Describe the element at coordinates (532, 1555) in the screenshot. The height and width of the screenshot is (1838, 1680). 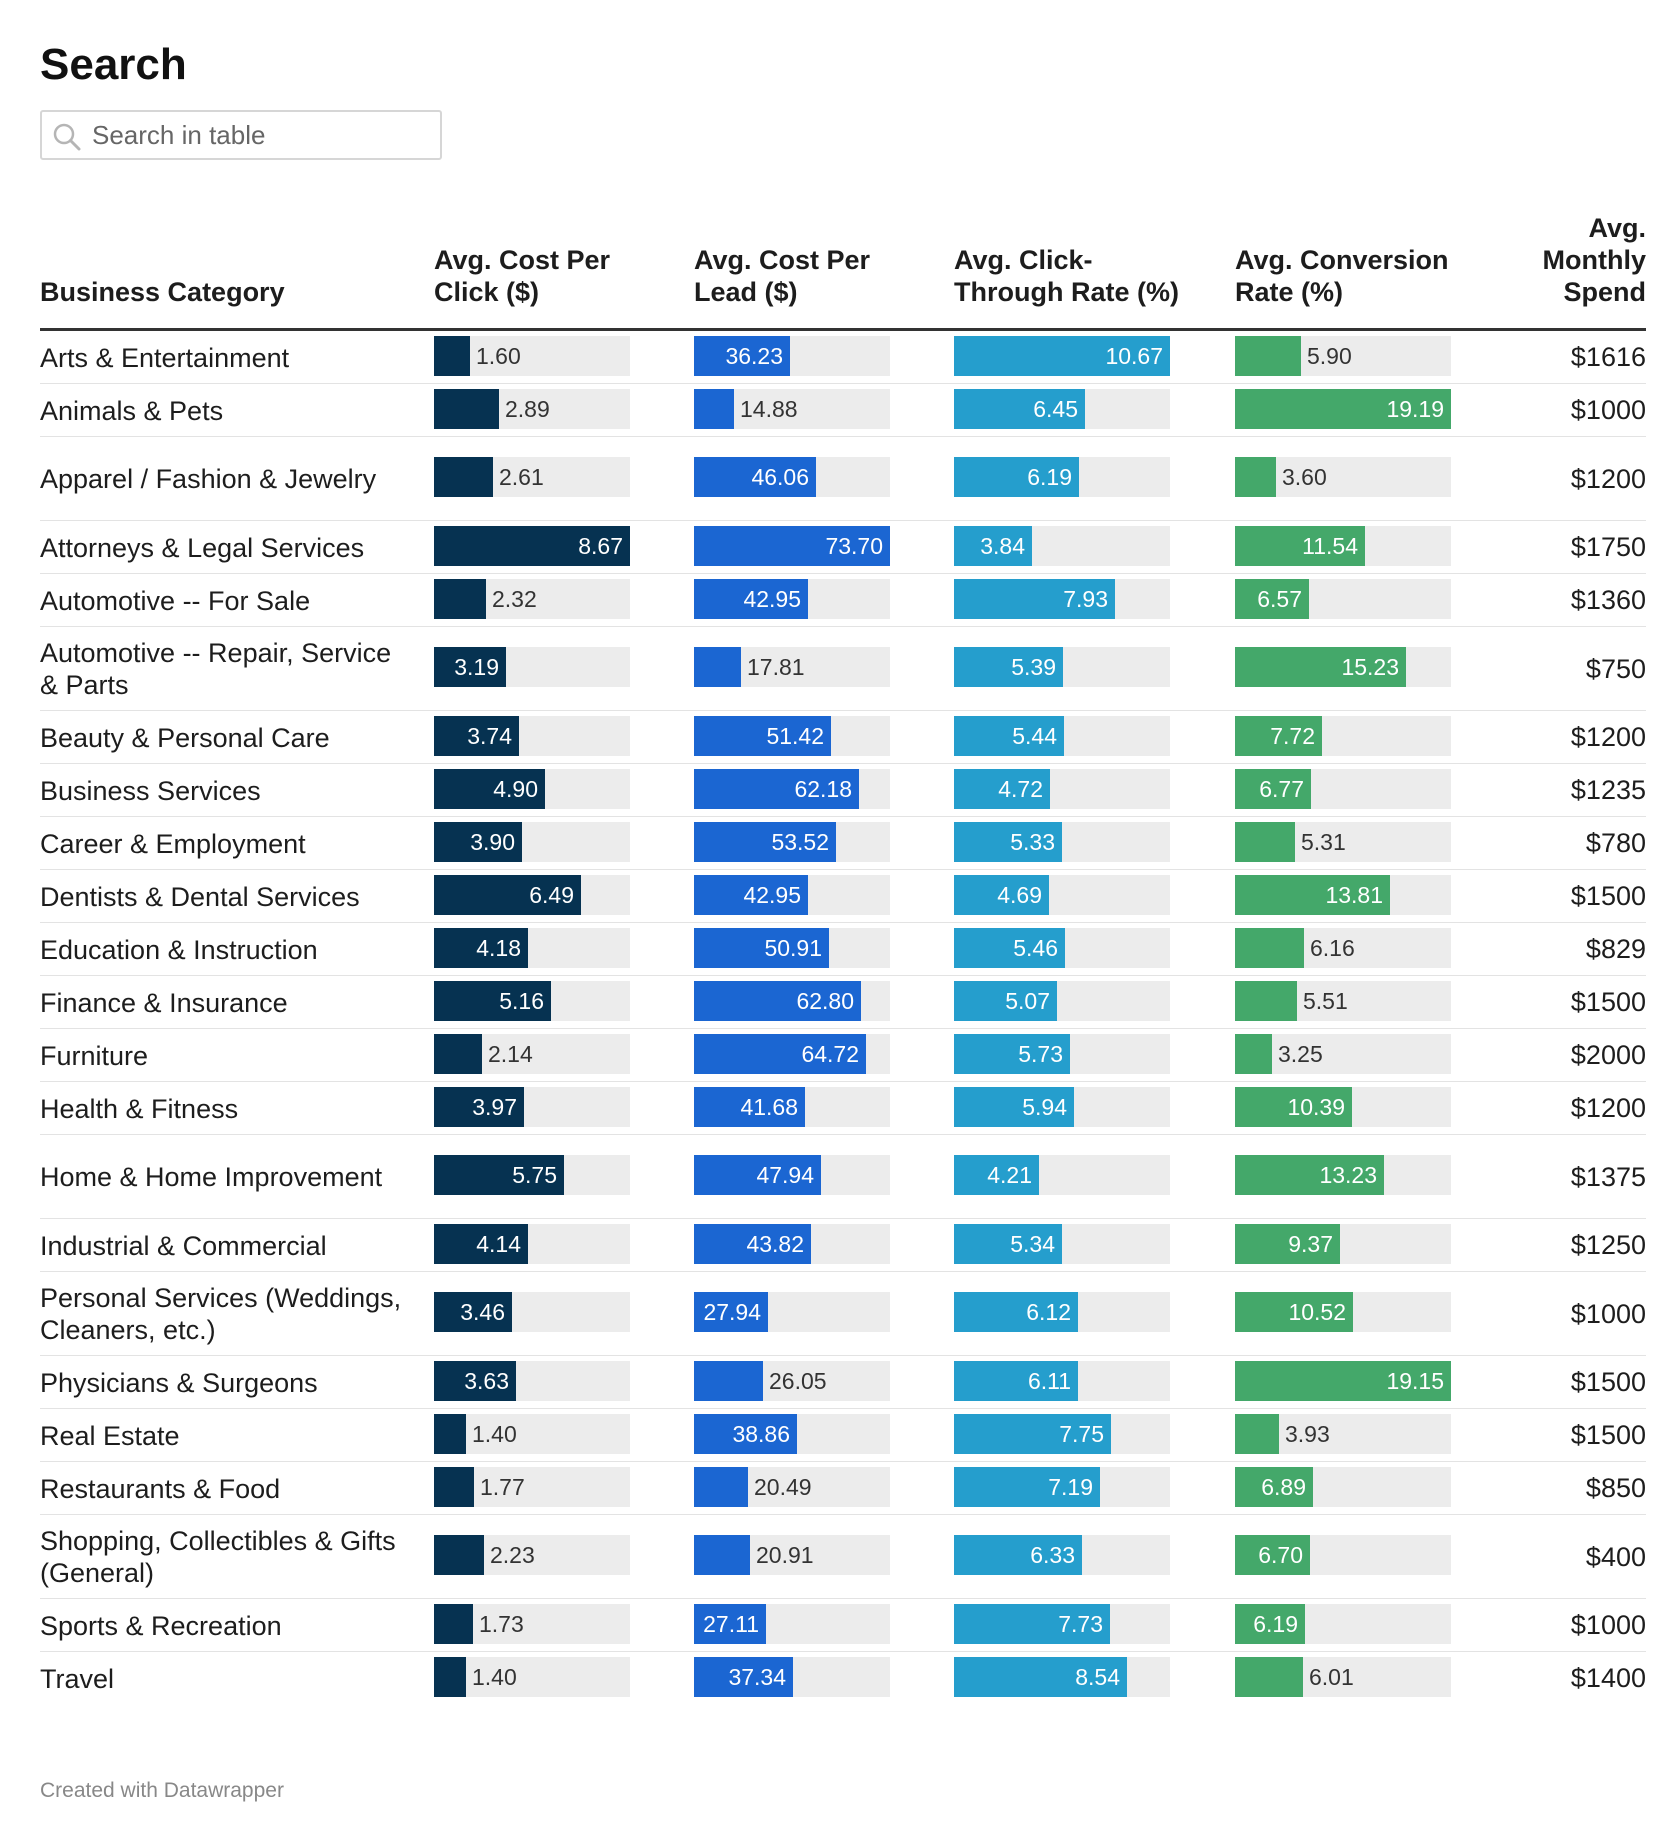
I see `cpc-bar-track: 2.23` at that location.